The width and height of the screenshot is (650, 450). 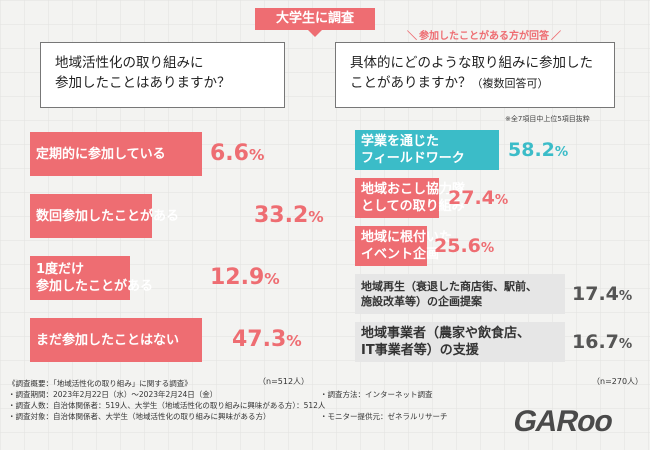 What do you see at coordinates (245, 277) in the screenshot?
I see `bar-value-0-2: 12.9%` at bounding box center [245, 277].